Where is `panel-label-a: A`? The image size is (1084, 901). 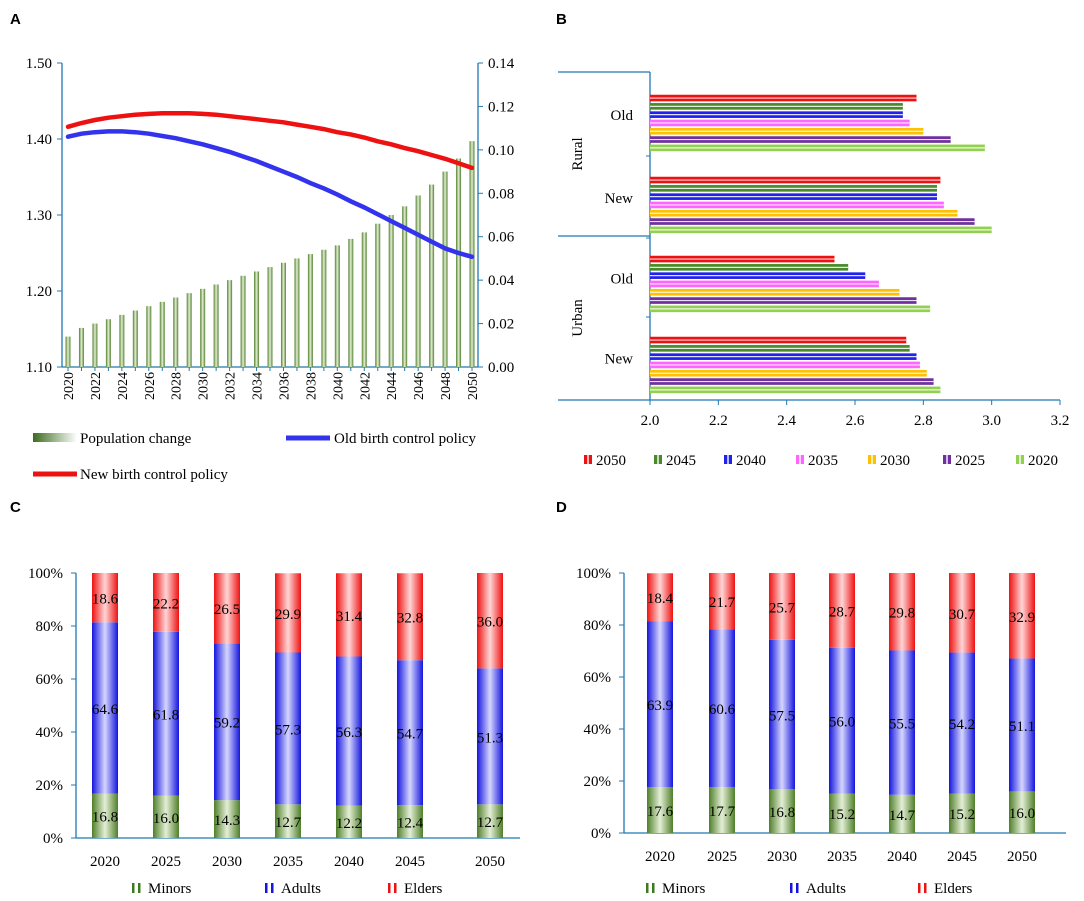 panel-label-a: A is located at coordinates (15, 19).